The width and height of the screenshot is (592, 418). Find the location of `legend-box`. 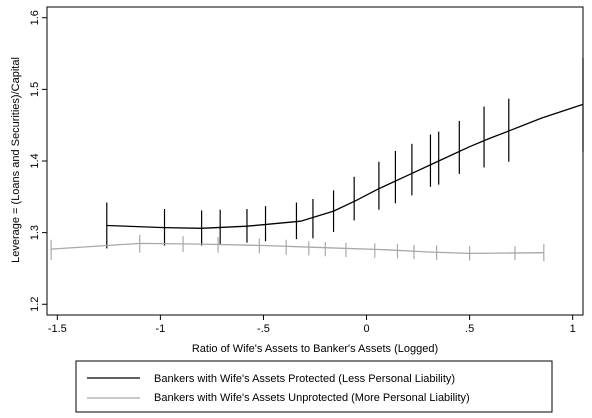

legend-box is located at coordinates (314, 386).